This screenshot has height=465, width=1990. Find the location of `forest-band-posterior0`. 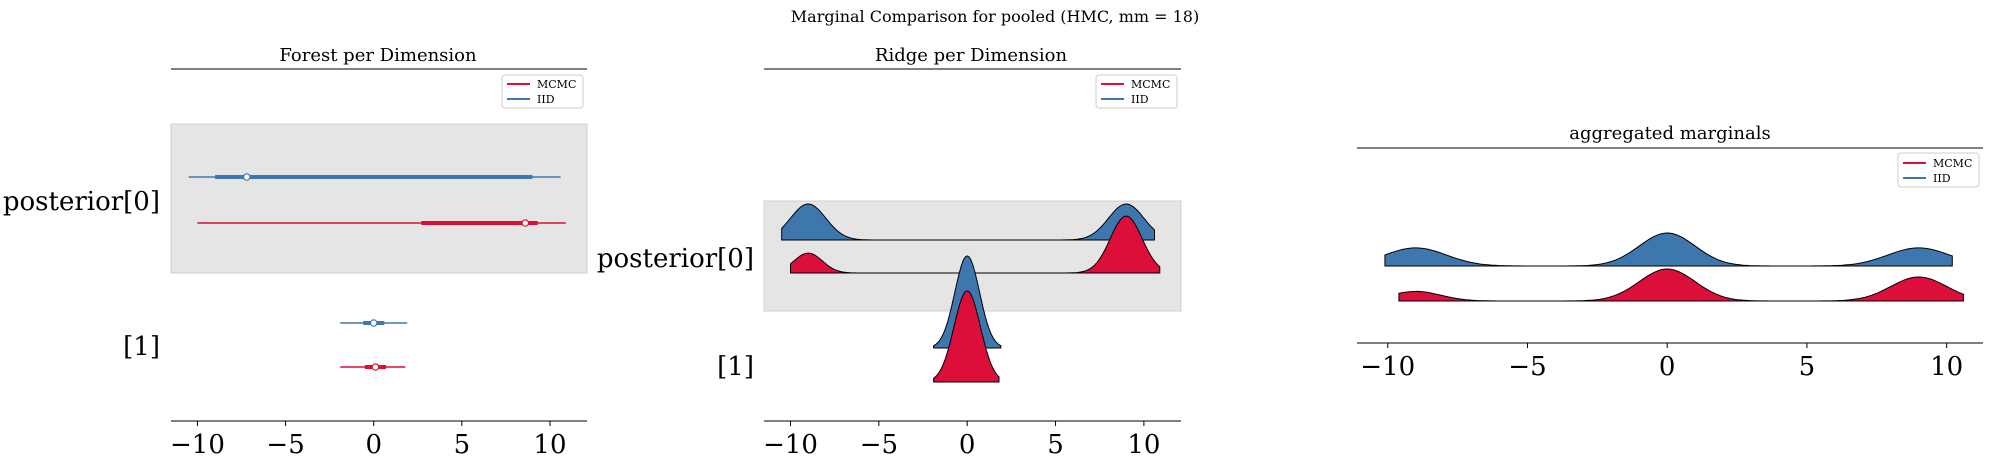

forest-band-posterior0 is located at coordinates (379, 198).